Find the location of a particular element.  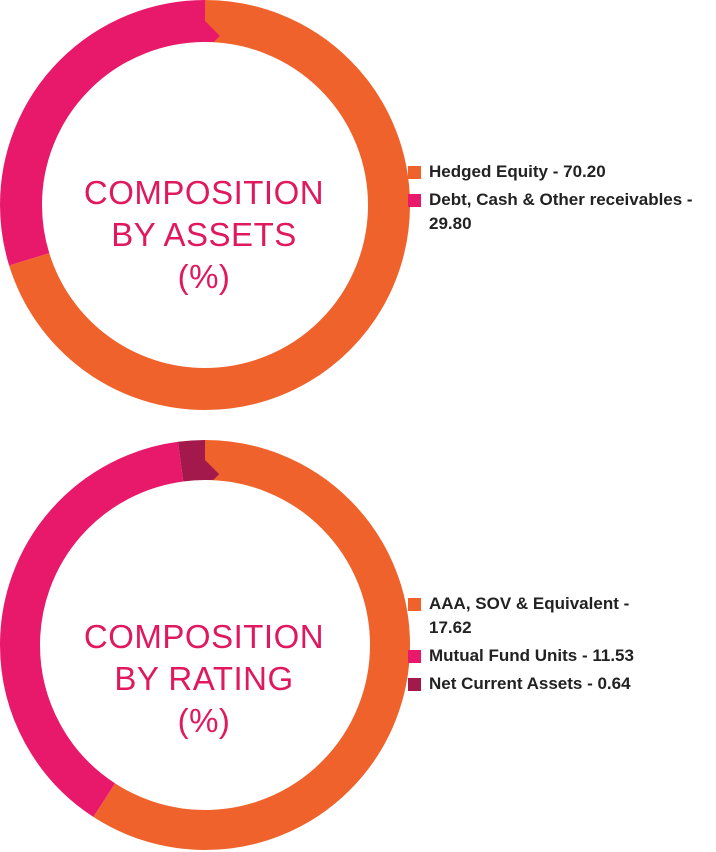

legend-item-net-current-assets: Net Current Assets - 0.64 is located at coordinates (538, 684).